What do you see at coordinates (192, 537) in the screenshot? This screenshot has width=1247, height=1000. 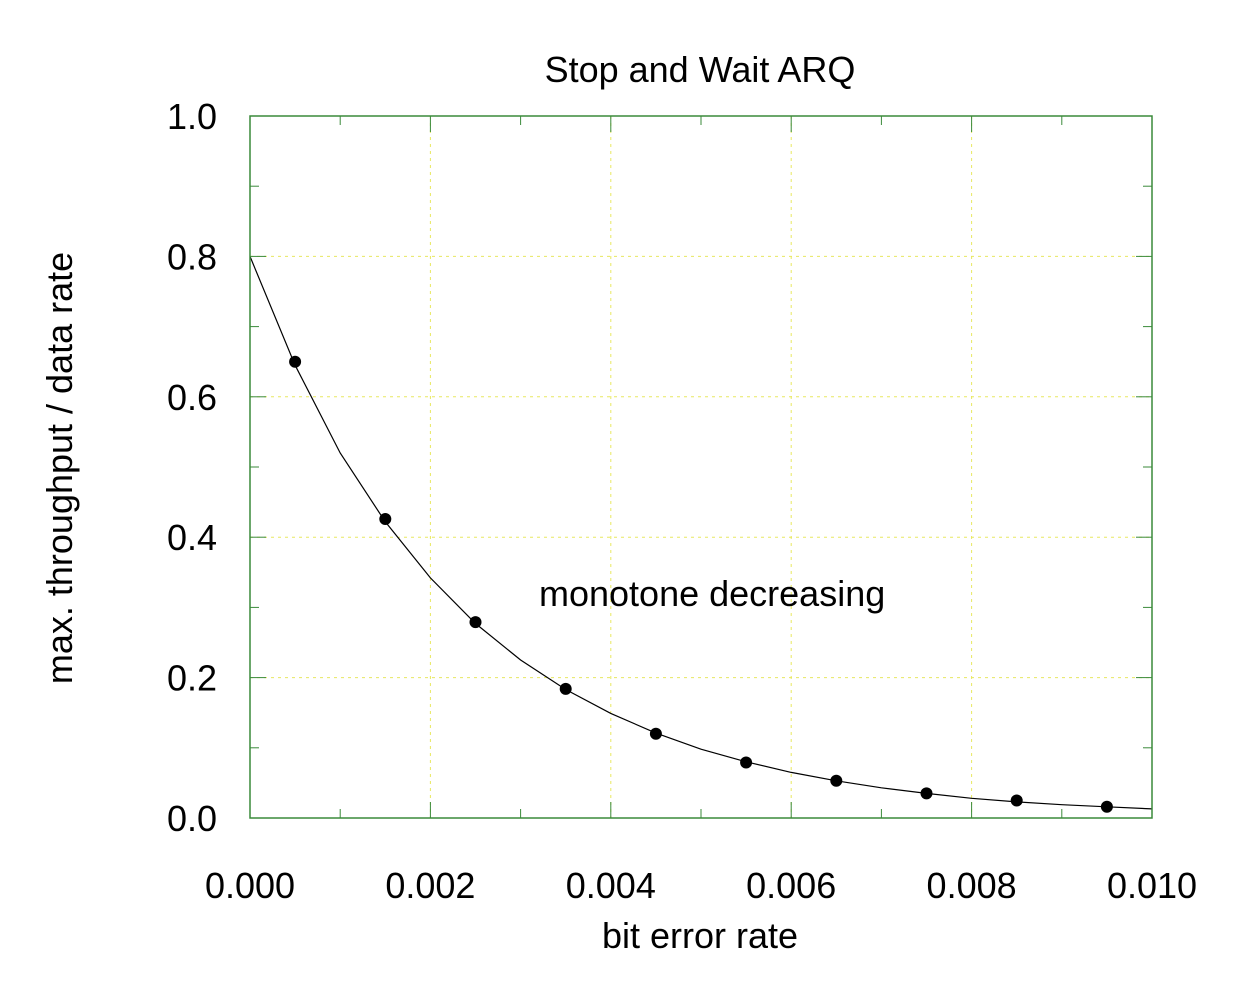 I see `y-tick-label: 0.4` at bounding box center [192, 537].